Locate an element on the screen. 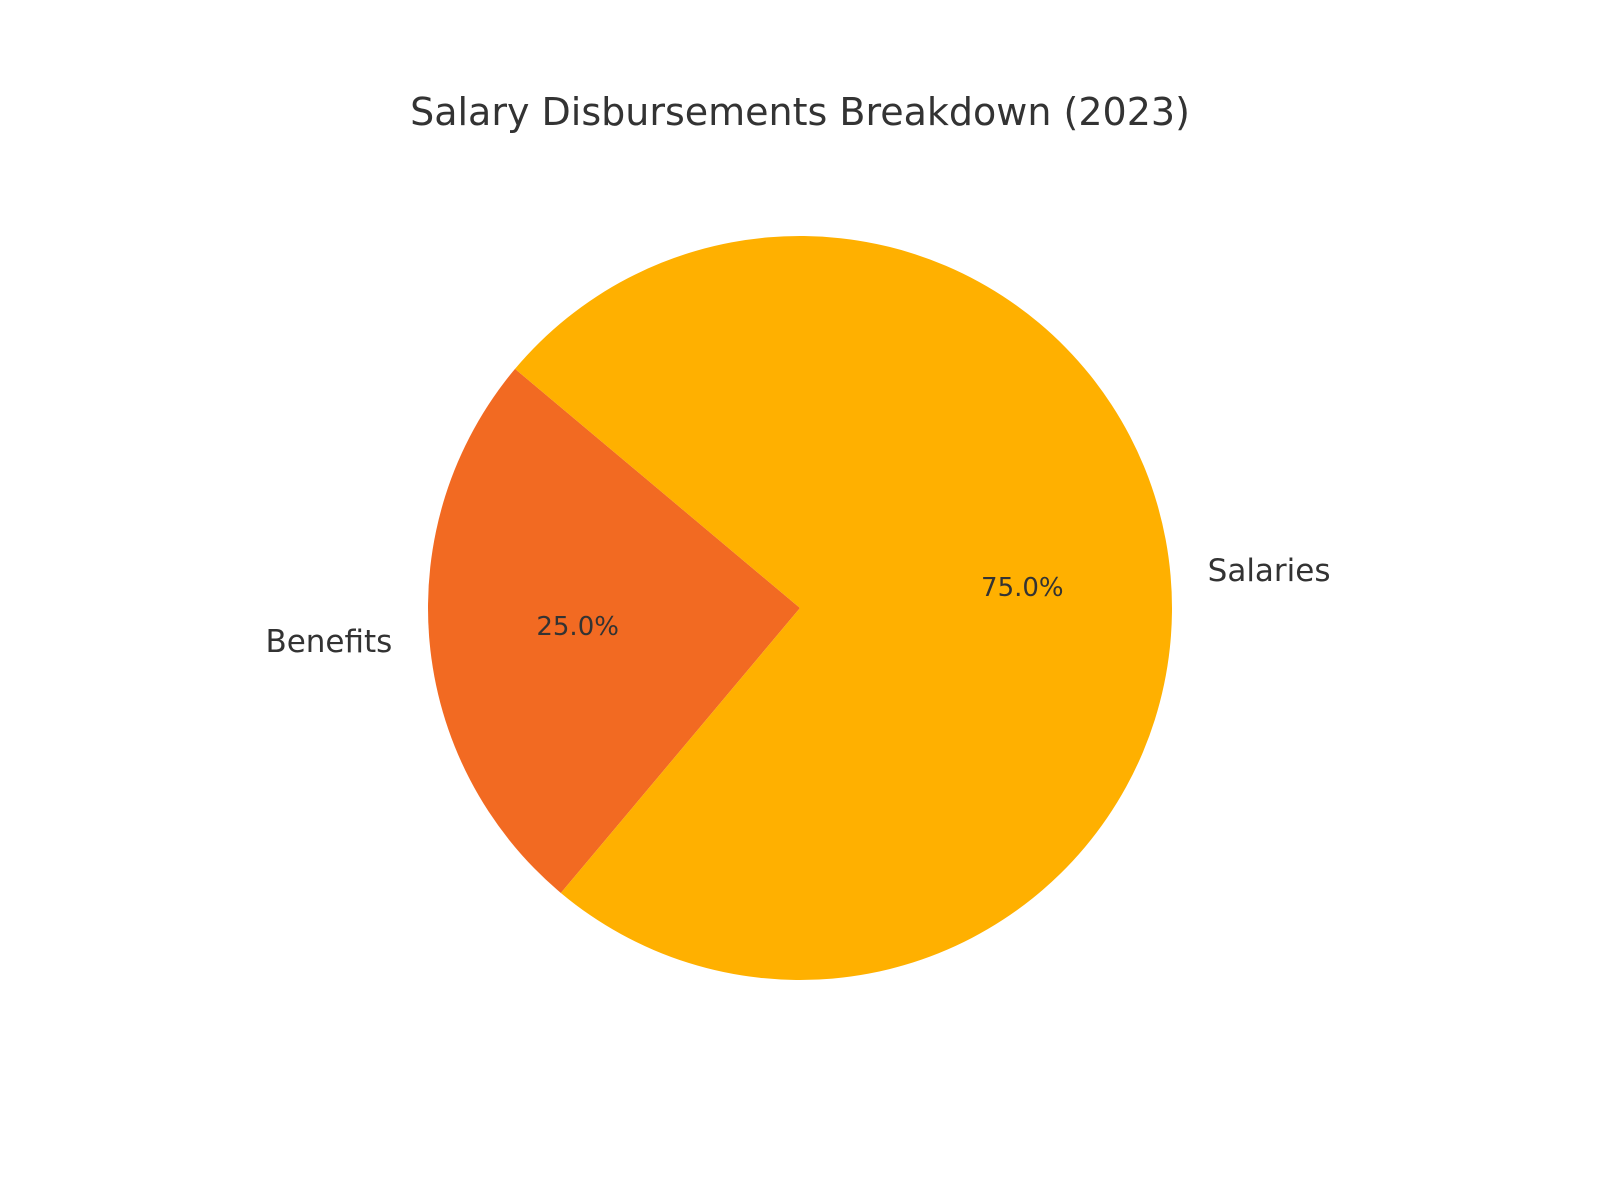 The height and width of the screenshot is (1200, 1600). chart-title: Salary Disbursements Breakdown (2023) is located at coordinates (800, 112).